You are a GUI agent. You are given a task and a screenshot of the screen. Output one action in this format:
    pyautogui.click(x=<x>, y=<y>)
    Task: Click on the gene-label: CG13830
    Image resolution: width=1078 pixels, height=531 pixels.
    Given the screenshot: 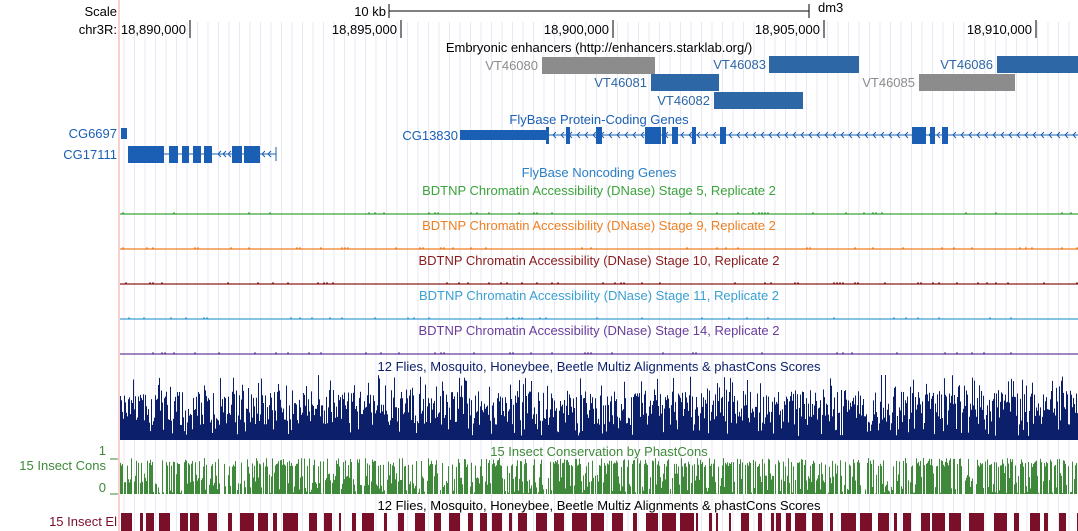 What is the action you would take?
    pyautogui.click(x=430, y=135)
    